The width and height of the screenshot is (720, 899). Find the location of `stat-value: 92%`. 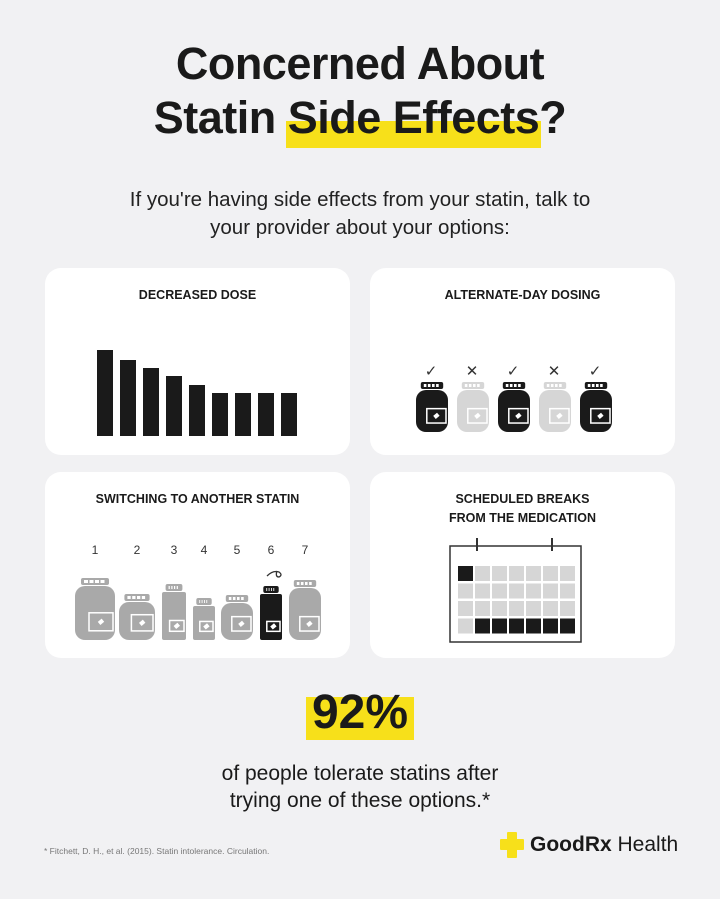

stat-value: 92% is located at coordinates (360, 712).